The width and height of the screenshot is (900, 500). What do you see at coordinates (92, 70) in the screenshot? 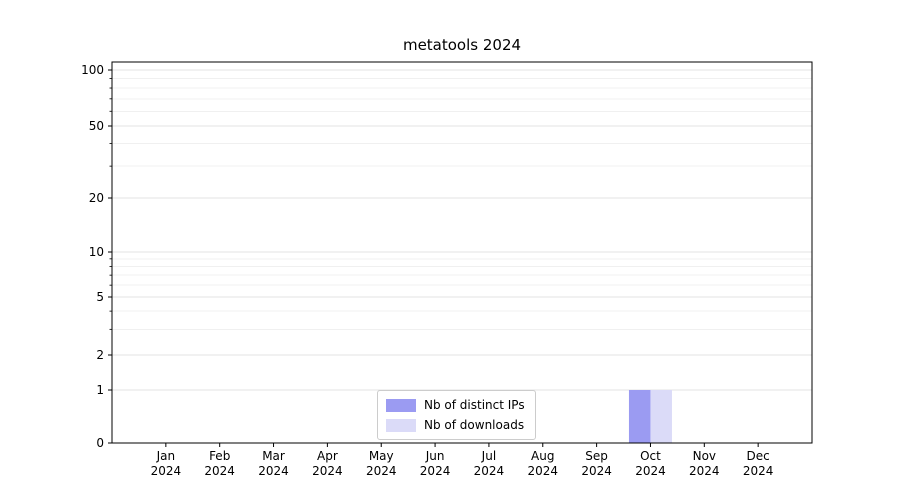
I see `y-tick-label: 100` at bounding box center [92, 70].